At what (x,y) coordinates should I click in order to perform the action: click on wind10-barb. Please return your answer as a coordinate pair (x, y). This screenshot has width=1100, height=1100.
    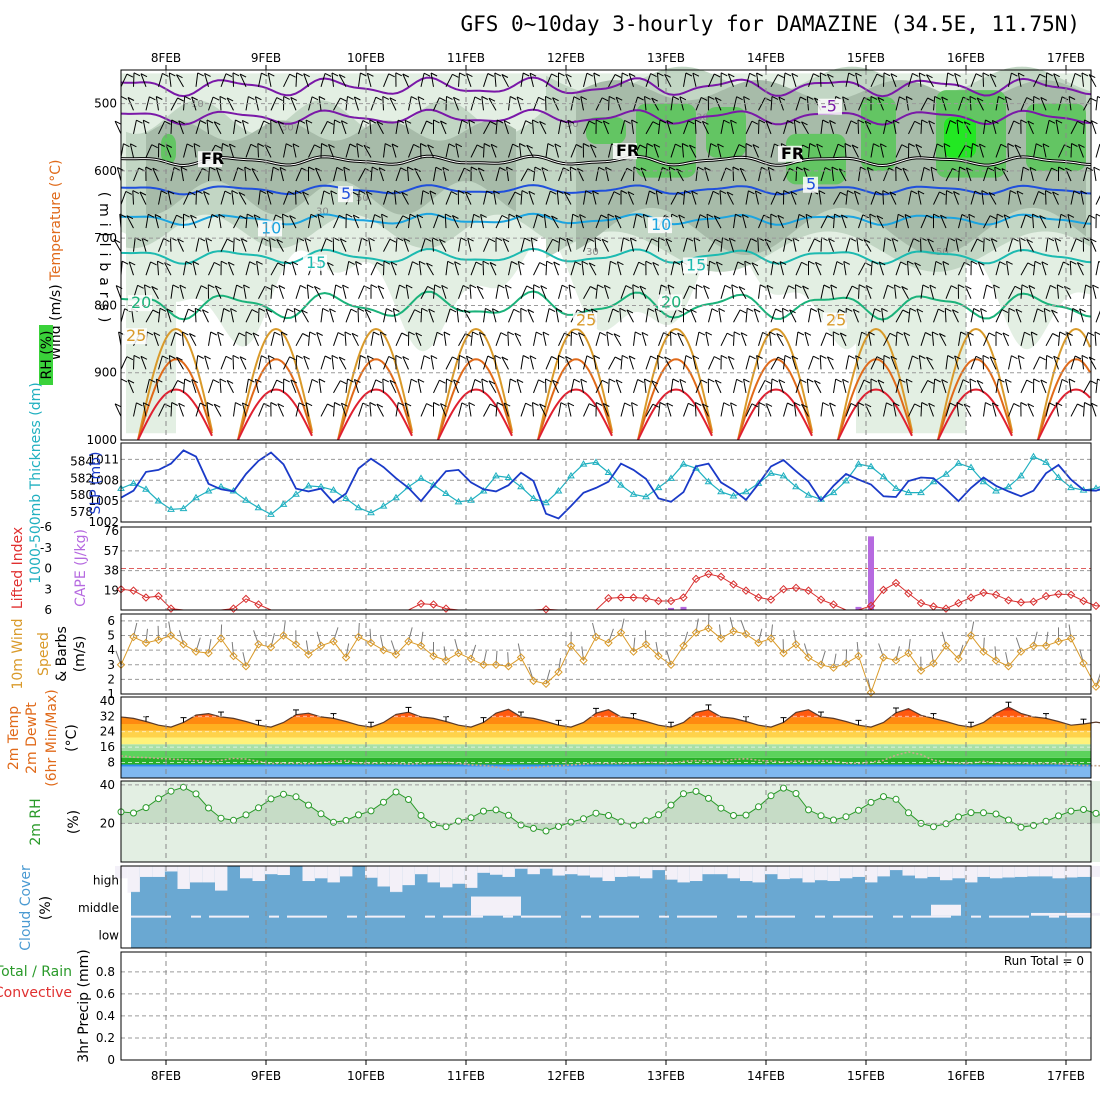
    Looking at the image, I should click on (846, 656).